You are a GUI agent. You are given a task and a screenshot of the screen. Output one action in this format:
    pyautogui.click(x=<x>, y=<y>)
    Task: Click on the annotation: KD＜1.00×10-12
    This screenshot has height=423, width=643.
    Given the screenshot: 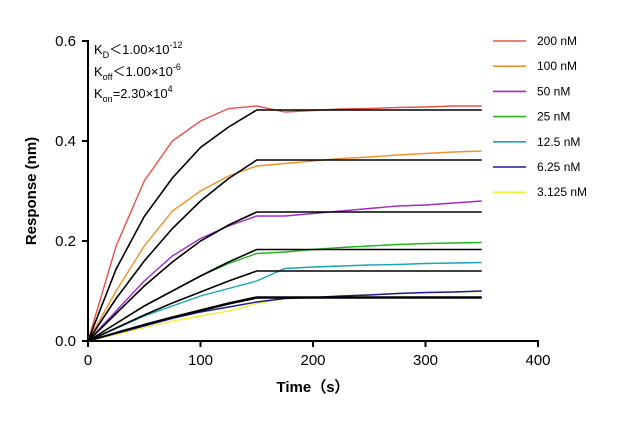 What is the action you would take?
    pyautogui.click(x=138, y=50)
    